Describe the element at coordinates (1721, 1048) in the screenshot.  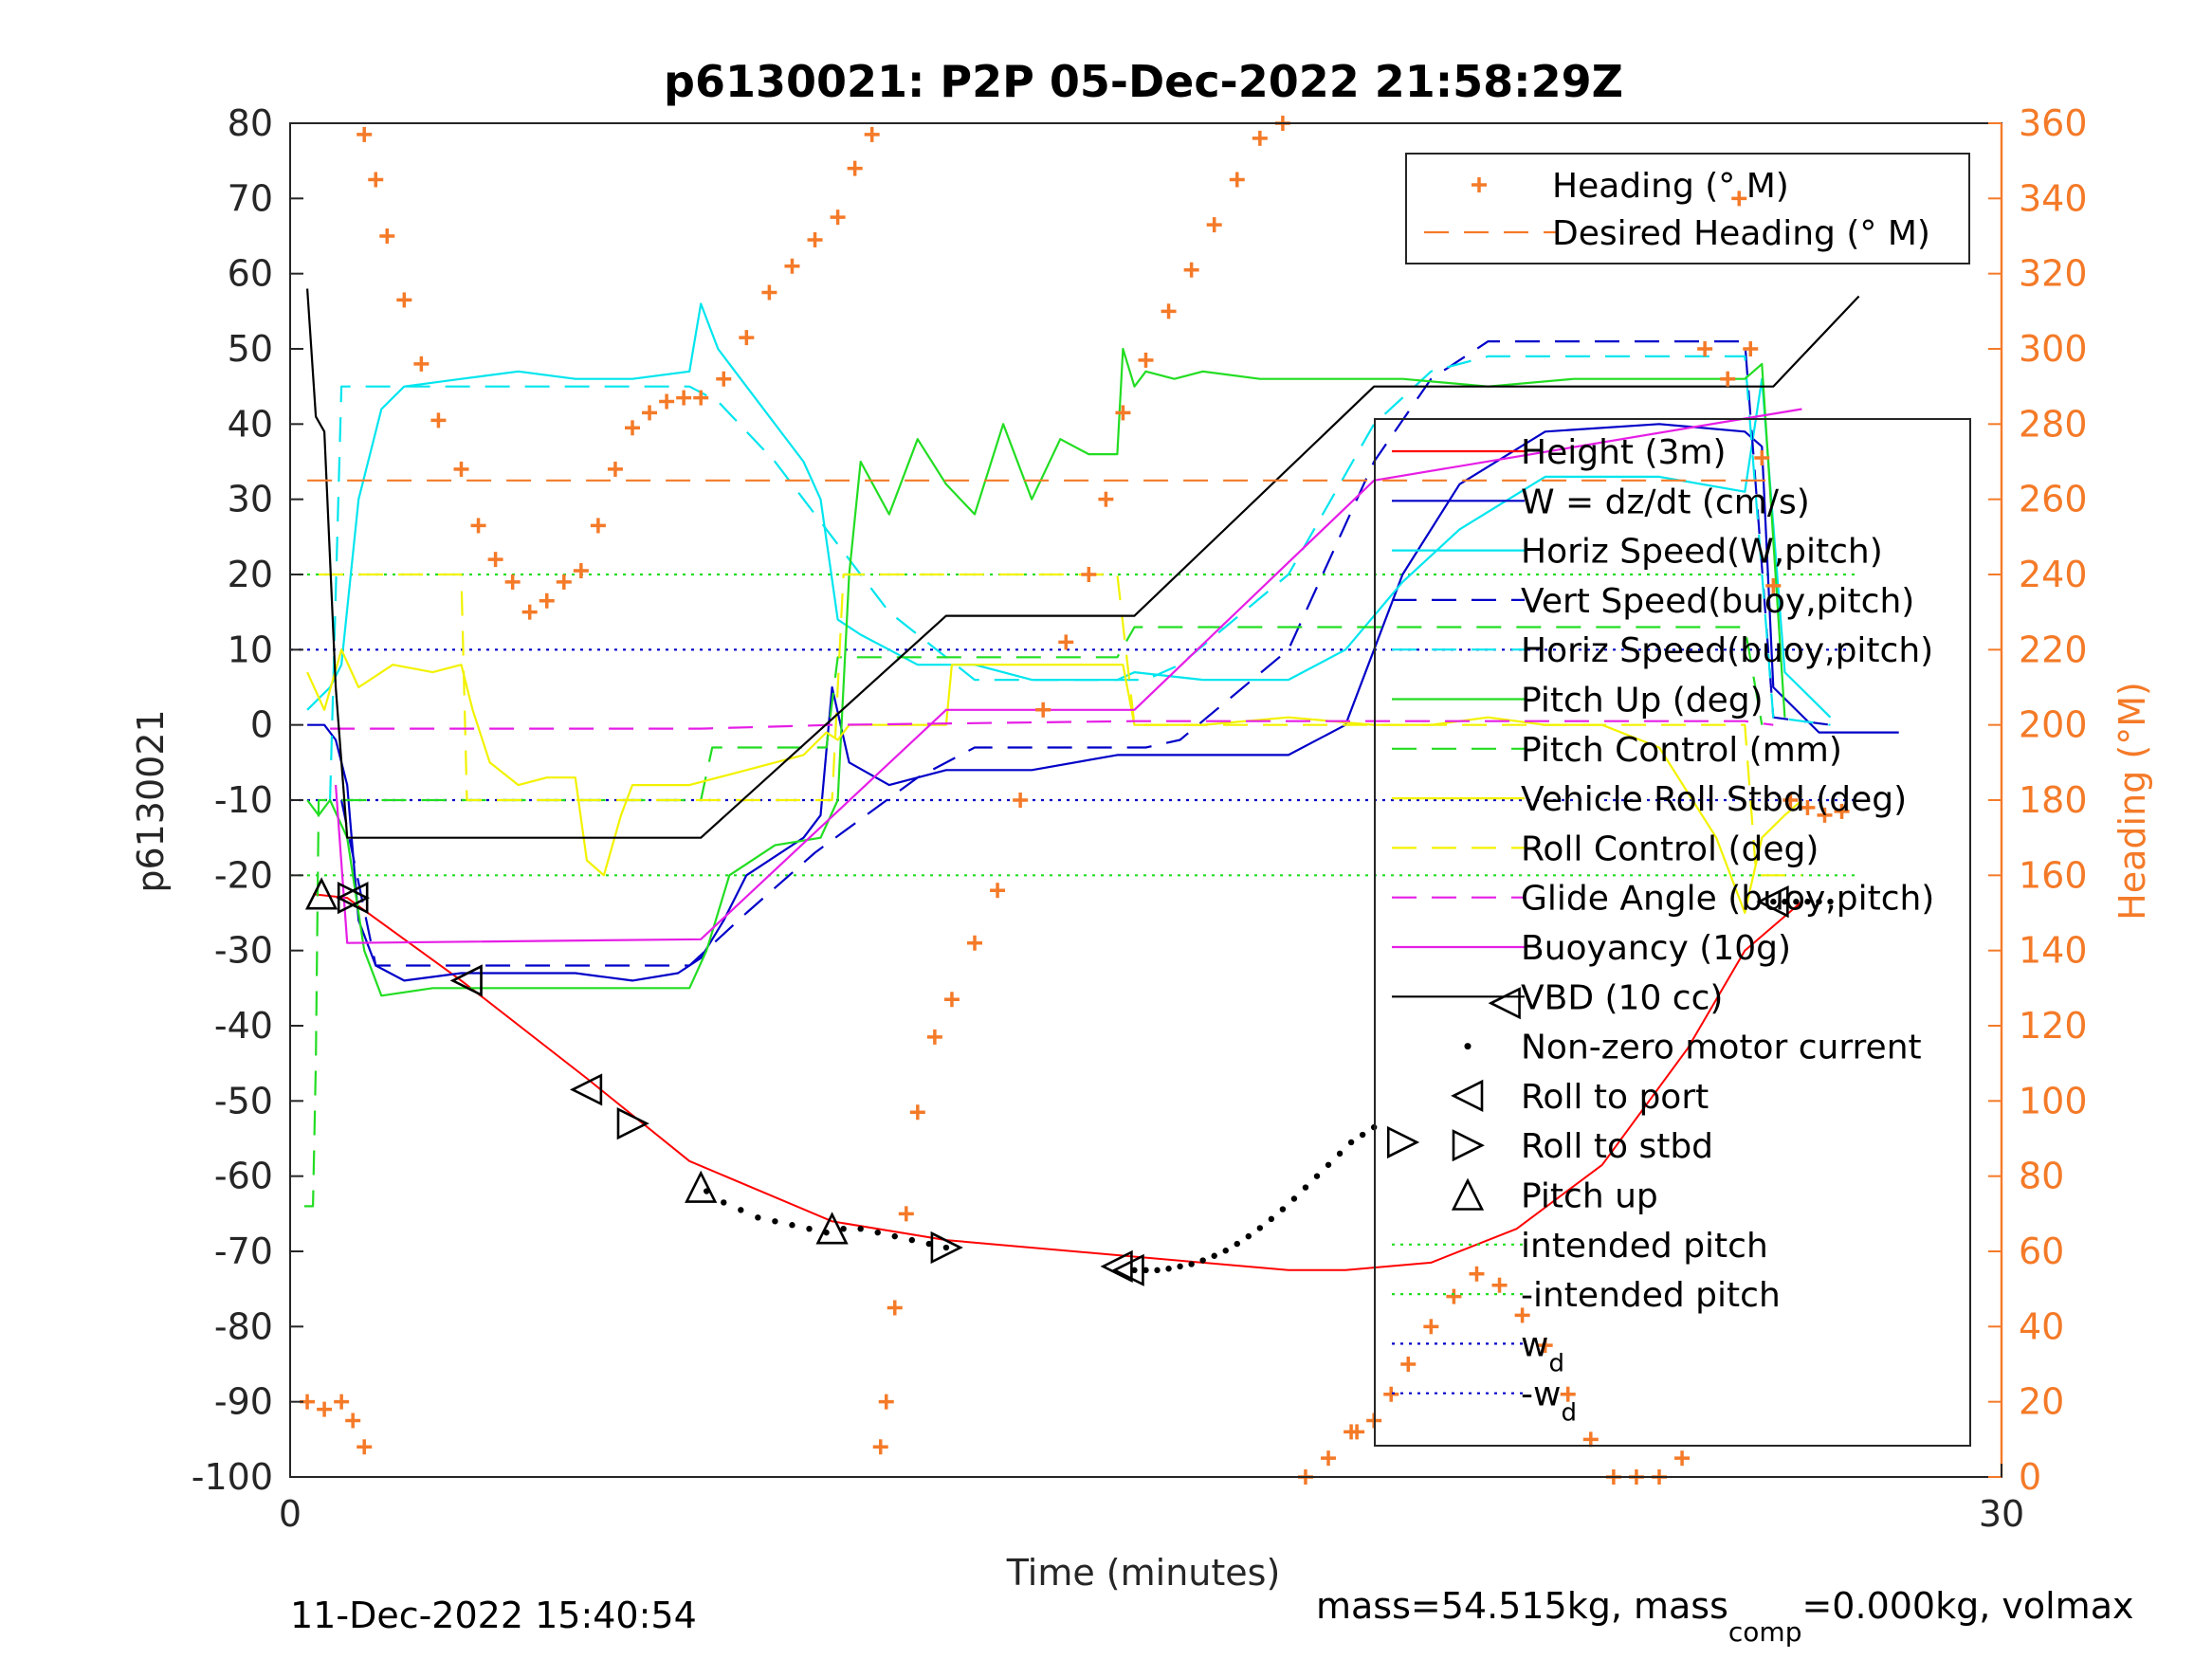
I see `legend-label: Non-zero motor current` at that location.